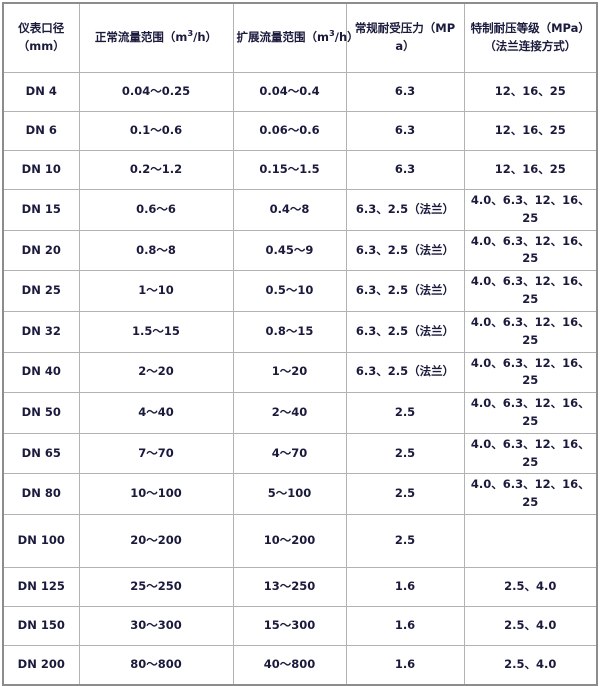 This screenshot has width=600, height=686. Describe the element at coordinates (156, 291) in the screenshot. I see `cell-normal-flow-range: 1～10` at that location.